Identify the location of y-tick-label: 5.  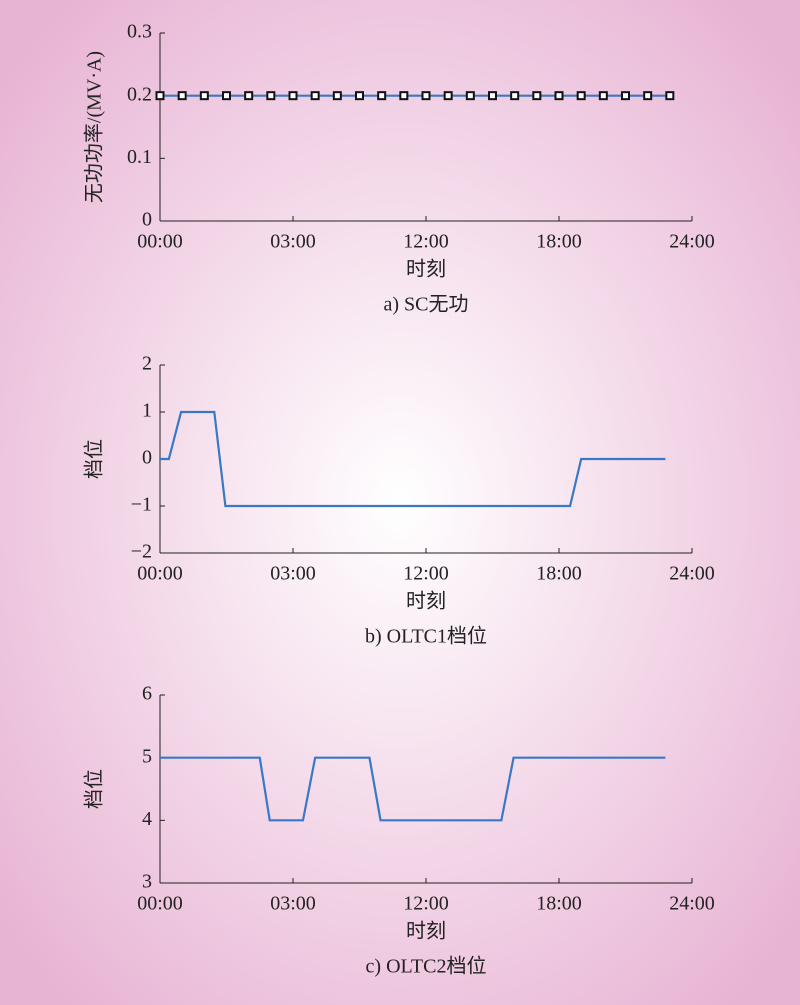
(147, 756).